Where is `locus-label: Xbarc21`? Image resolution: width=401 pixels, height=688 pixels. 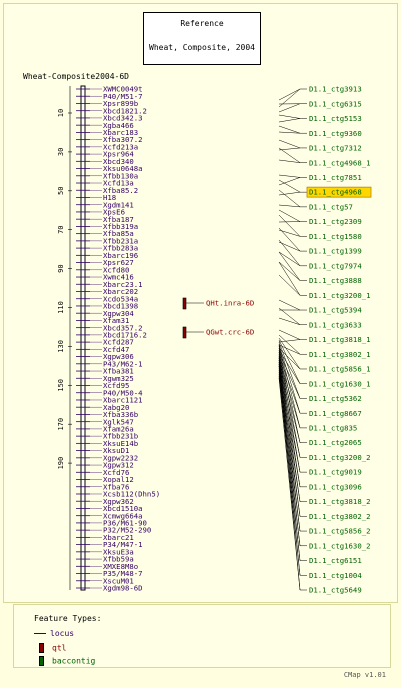 locus-label: Xbarc21 is located at coordinates (118, 537).